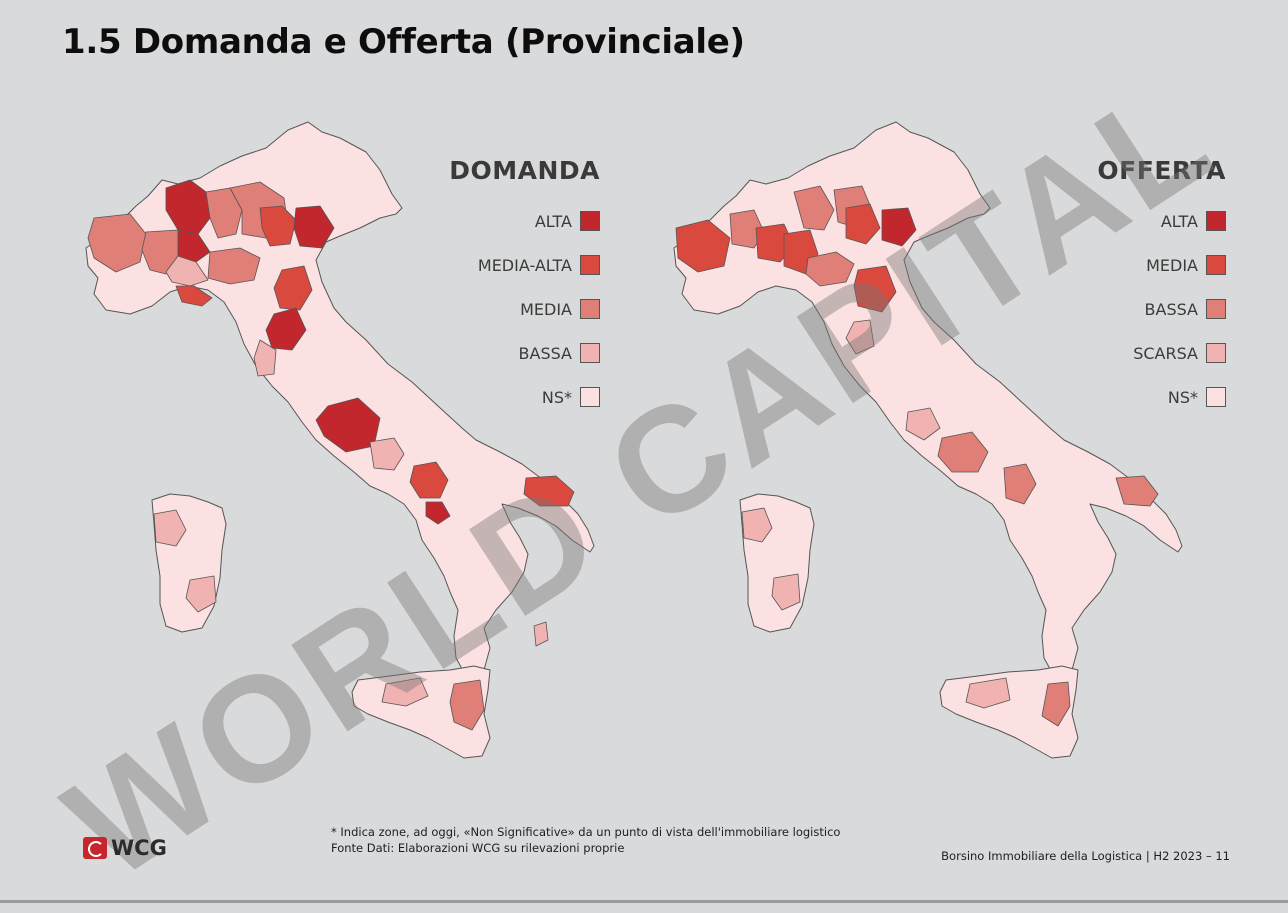 The height and width of the screenshot is (913, 1288). I want to click on legend-item-media-alta: MEDIA-ALTA, so click(524, 265).